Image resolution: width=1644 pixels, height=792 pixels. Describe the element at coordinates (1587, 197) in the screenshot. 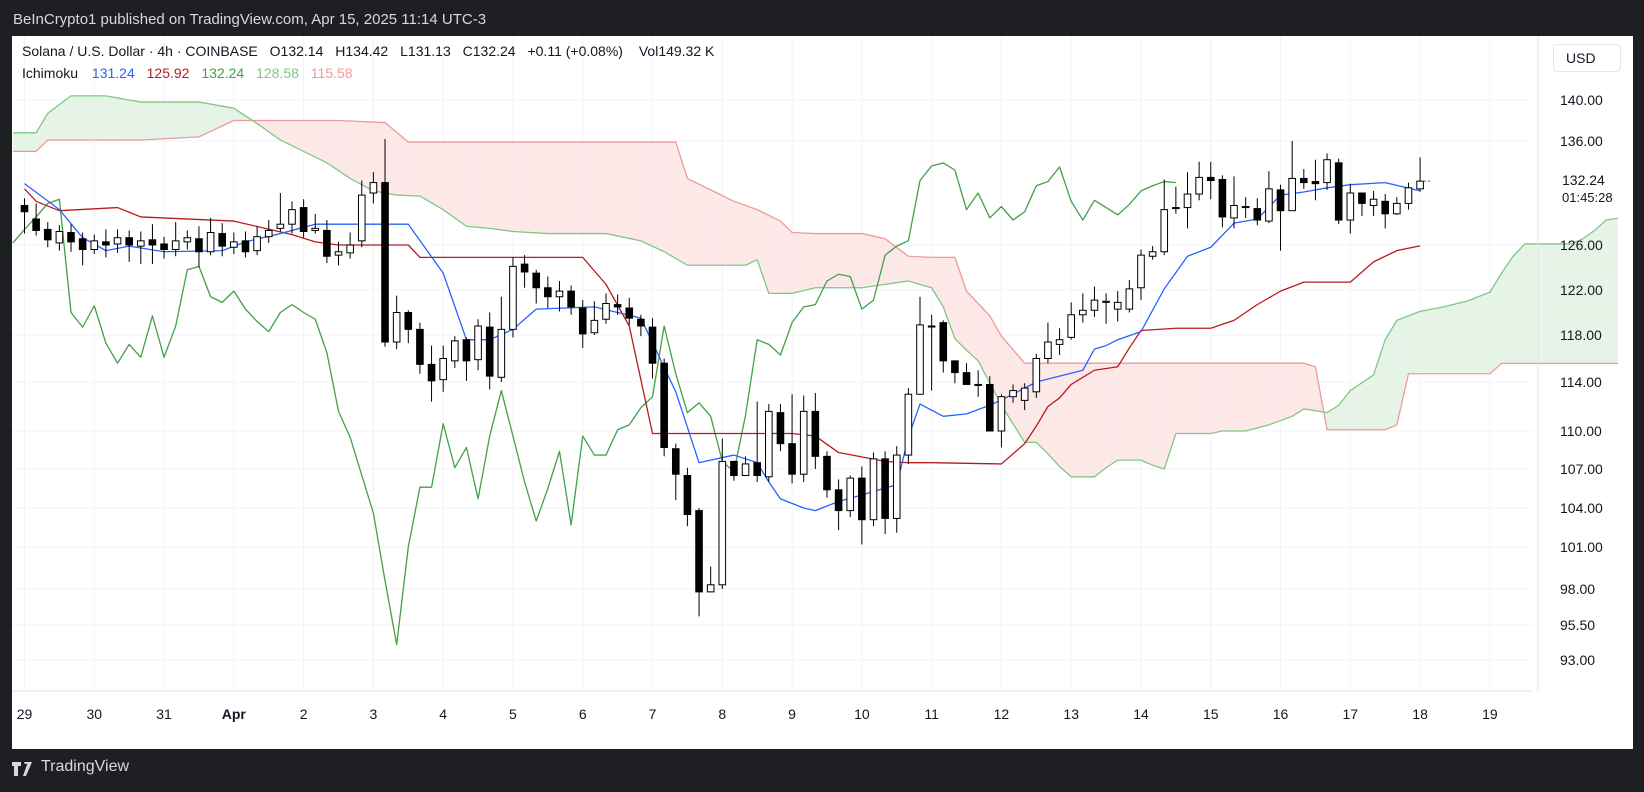

I see `bar-countdown: 01:45:28` at that location.